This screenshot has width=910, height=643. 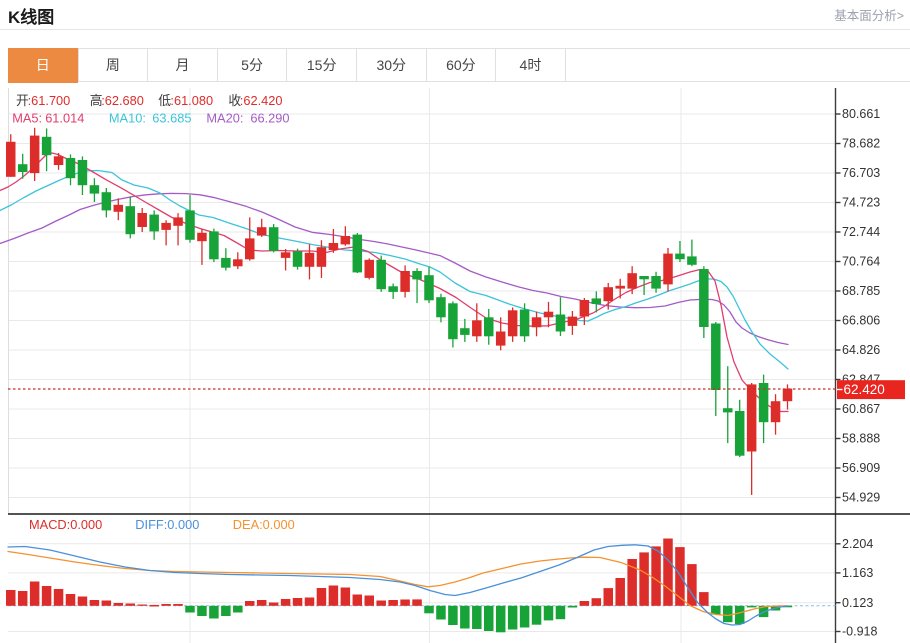 I want to click on svg-text: 58.888, so click(x=861, y=439).